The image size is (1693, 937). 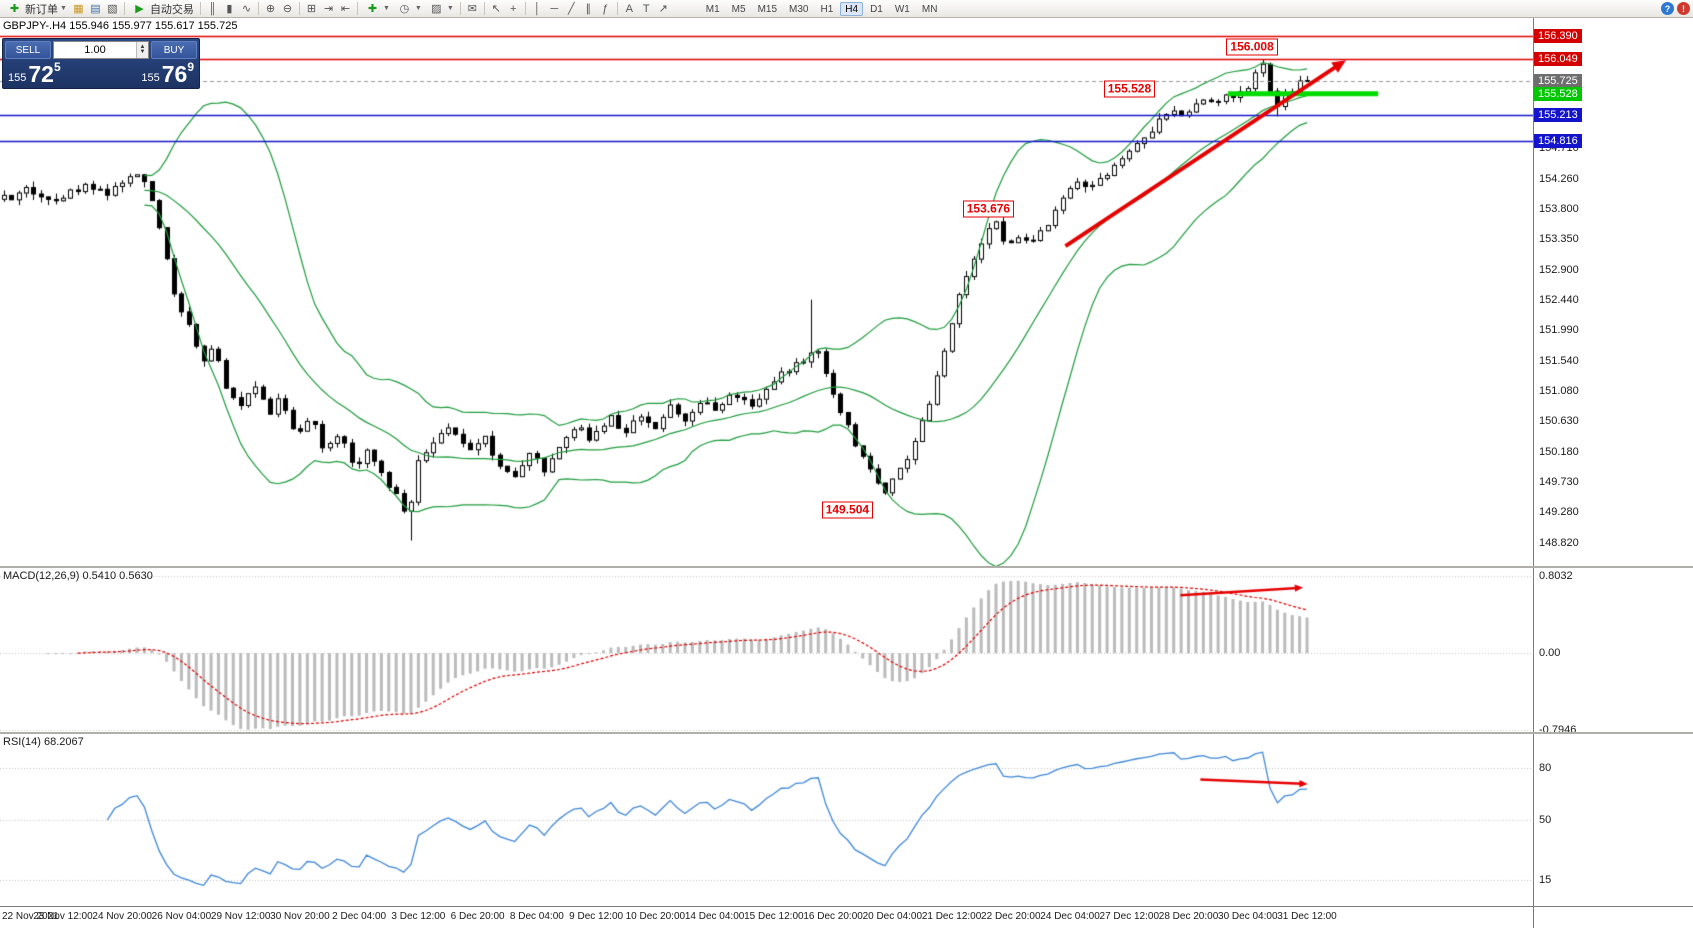 I want to click on indicators-button: ✚ ▼, so click(x=377, y=9).